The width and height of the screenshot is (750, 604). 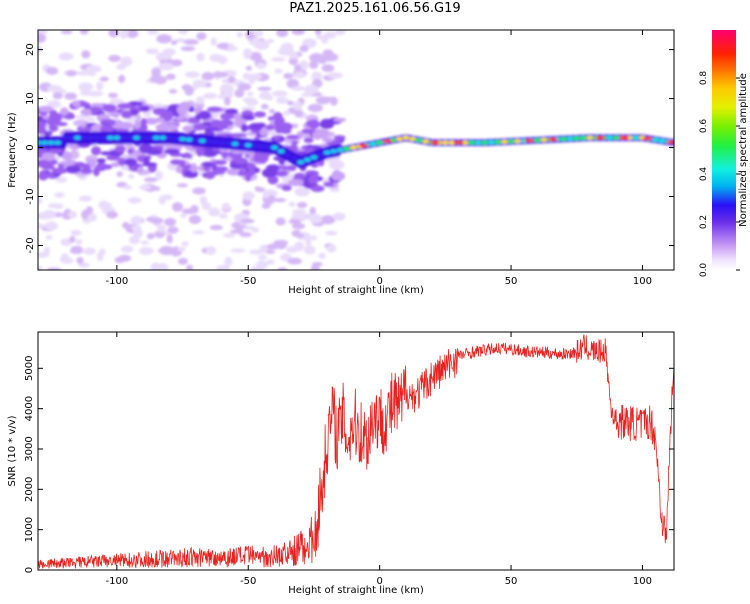 What do you see at coordinates (30, 196) in the screenshot?
I see `spectrogram-ytick-label: -10` at bounding box center [30, 196].